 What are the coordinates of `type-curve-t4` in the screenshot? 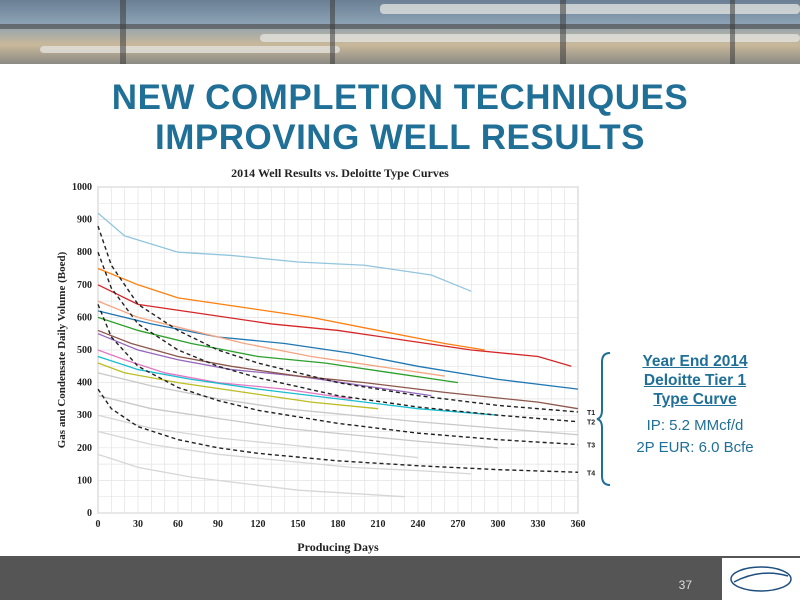 It's located at (338, 430).